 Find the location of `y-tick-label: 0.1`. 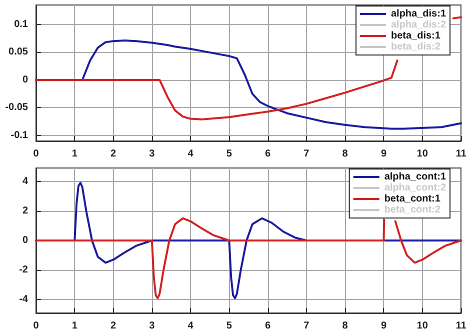

y-tick-label: 0.1 is located at coordinates (21, 24).